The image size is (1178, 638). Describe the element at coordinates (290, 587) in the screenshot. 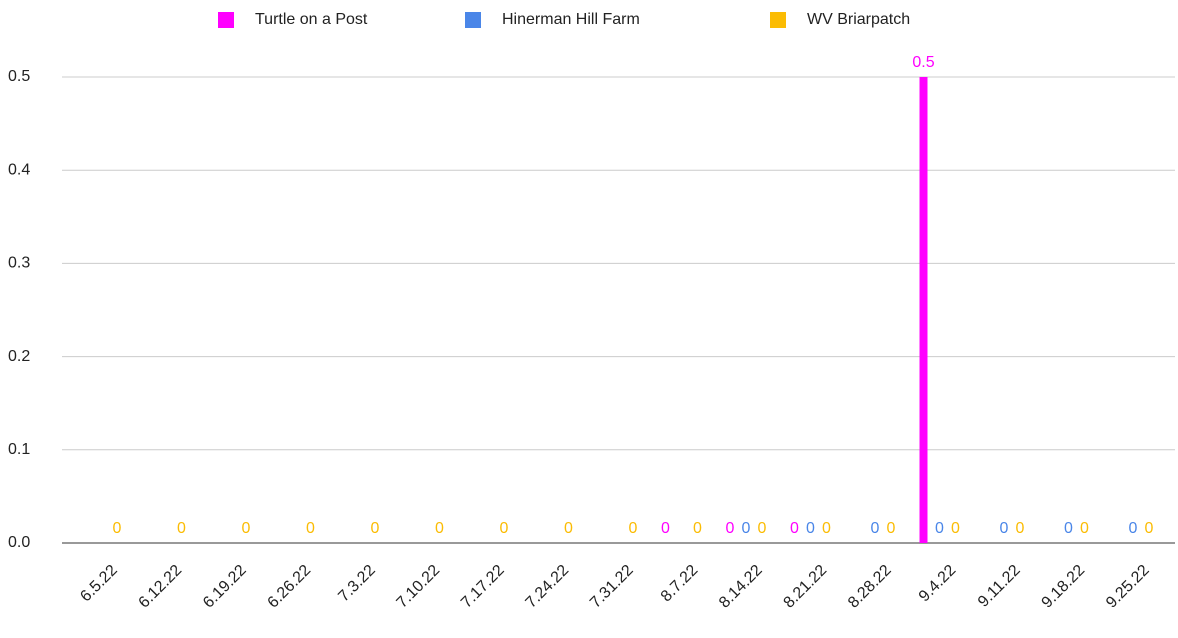

I see `x-tick-label: 6.26.22` at that location.